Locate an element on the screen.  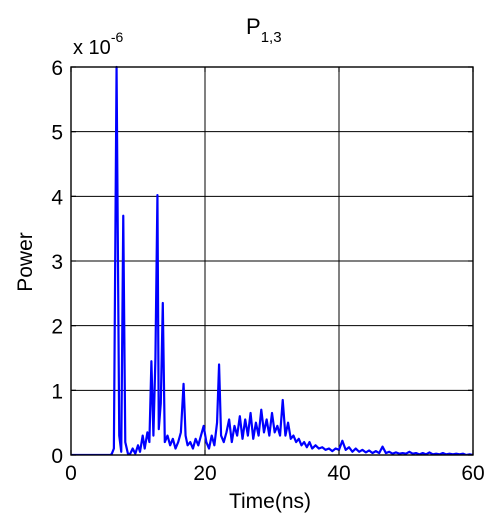
y-tick-label: 5 is located at coordinates (57, 133).